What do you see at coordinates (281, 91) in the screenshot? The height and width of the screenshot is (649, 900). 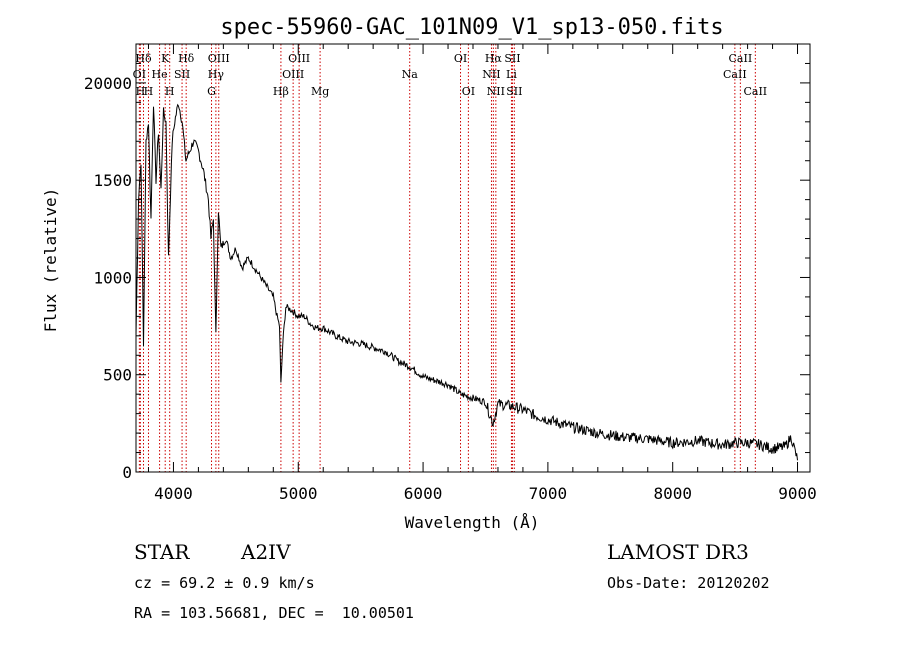 I see `spectral-line-label: Hβ` at bounding box center [281, 91].